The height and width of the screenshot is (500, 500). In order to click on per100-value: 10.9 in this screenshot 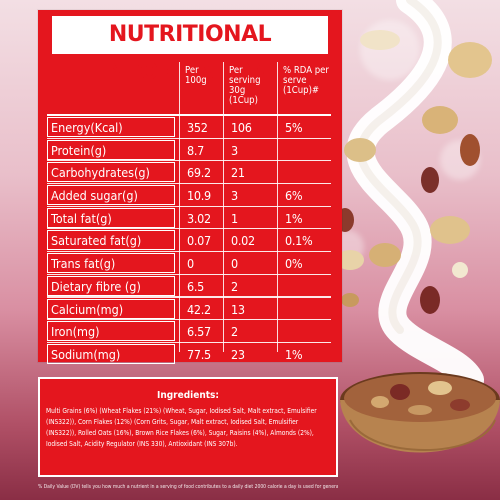, I will do `click(199, 196)`.